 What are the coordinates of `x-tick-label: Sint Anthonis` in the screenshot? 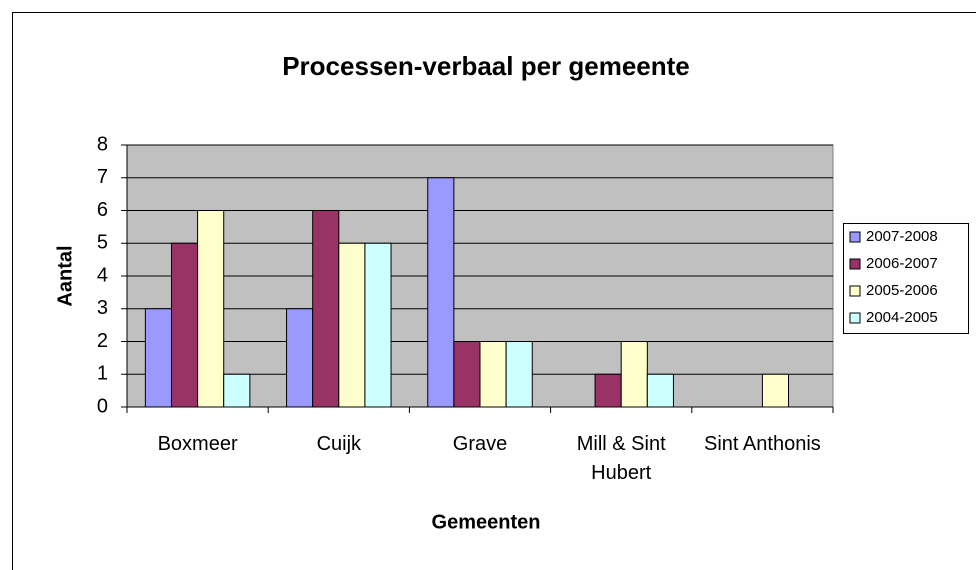 It's located at (762, 444).